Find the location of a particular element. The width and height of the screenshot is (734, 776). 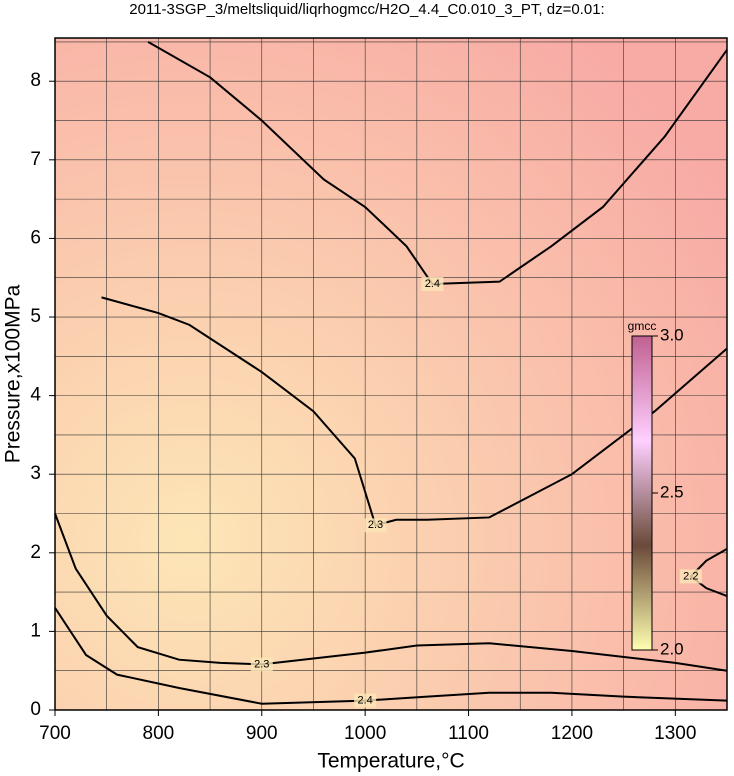

y-tick-label: 6 is located at coordinates (35, 237).